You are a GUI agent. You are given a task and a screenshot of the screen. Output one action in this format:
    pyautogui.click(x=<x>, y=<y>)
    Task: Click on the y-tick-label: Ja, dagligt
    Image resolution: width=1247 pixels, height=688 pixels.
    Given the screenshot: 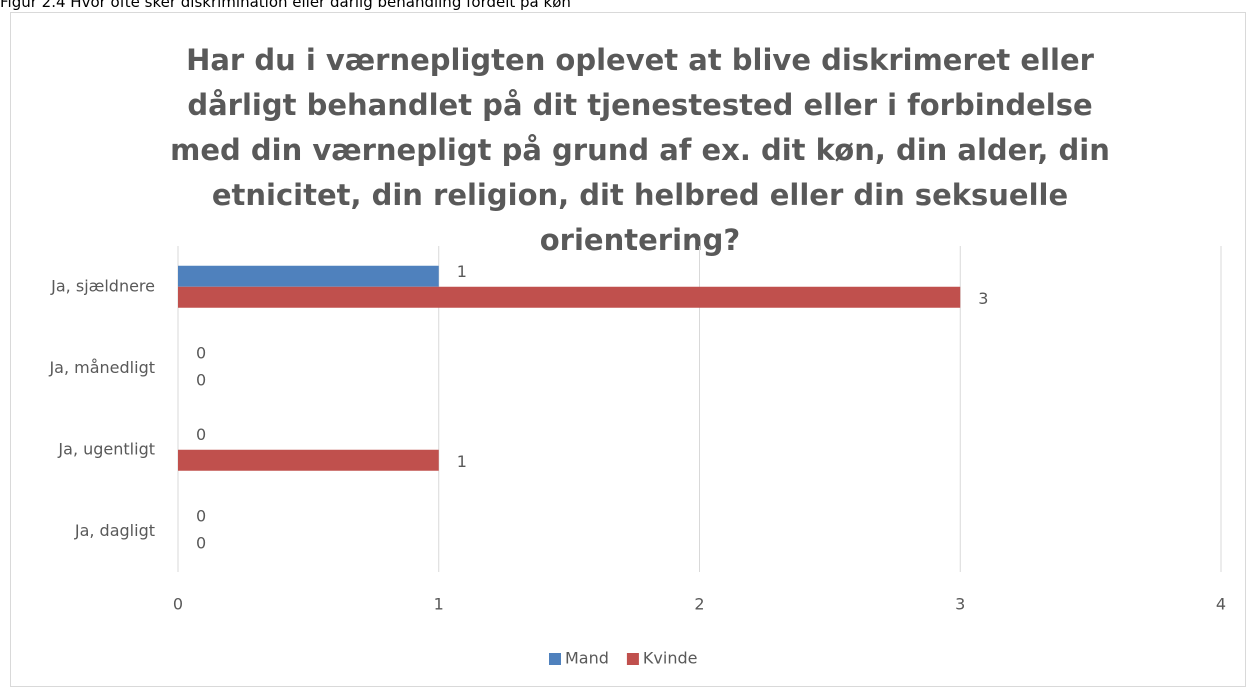 What is the action you would take?
    pyautogui.click(x=114, y=530)
    